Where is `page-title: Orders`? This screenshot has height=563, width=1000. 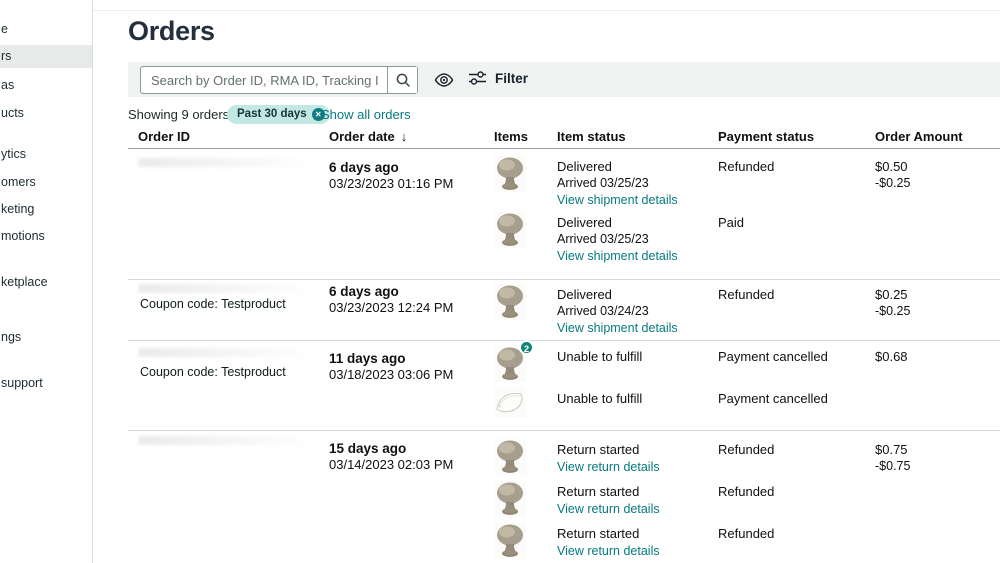 page-title: Orders is located at coordinates (171, 31).